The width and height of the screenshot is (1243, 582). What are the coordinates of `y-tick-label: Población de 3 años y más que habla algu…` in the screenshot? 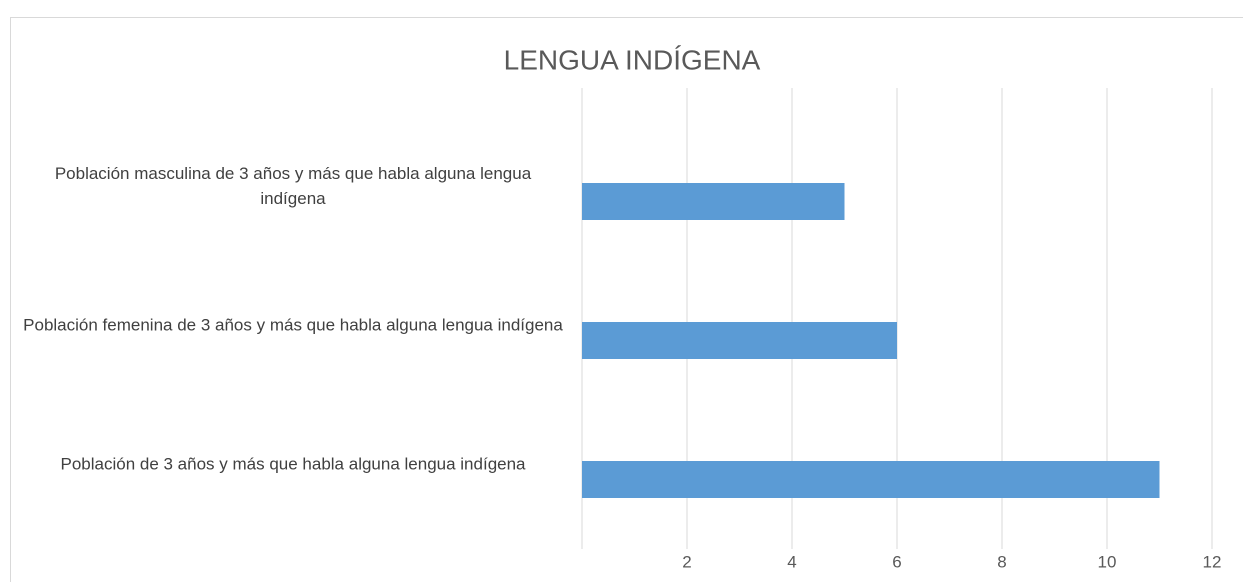 It's located at (293, 463).